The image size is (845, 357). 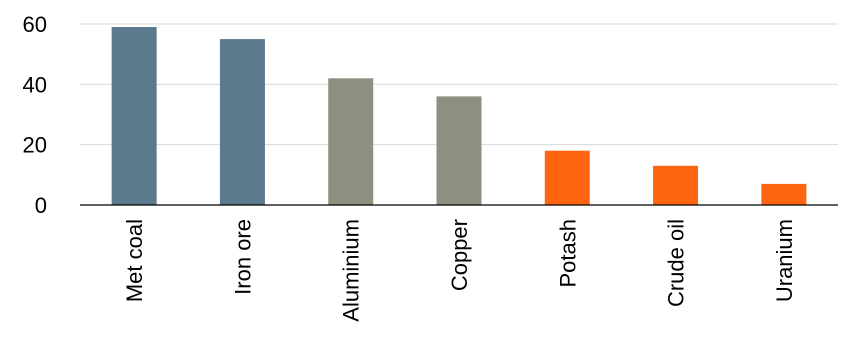 I want to click on y-tick-label: 40, so click(x=35, y=84).